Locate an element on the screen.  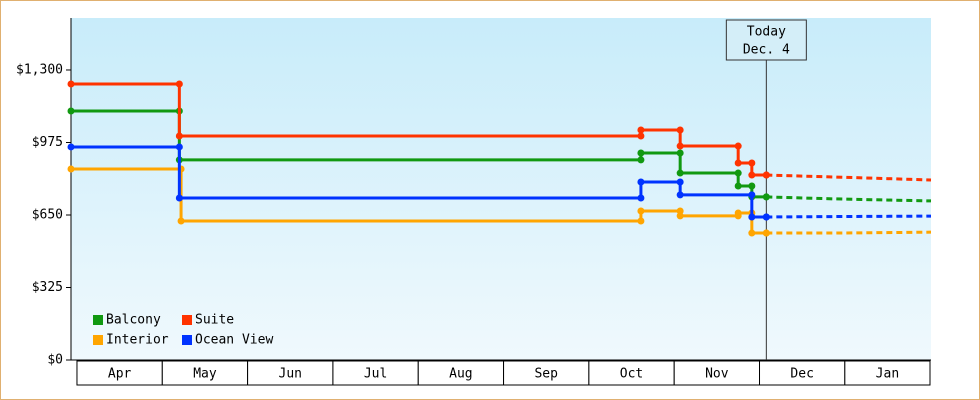
x-tick-label: Aug is located at coordinates (460, 374).